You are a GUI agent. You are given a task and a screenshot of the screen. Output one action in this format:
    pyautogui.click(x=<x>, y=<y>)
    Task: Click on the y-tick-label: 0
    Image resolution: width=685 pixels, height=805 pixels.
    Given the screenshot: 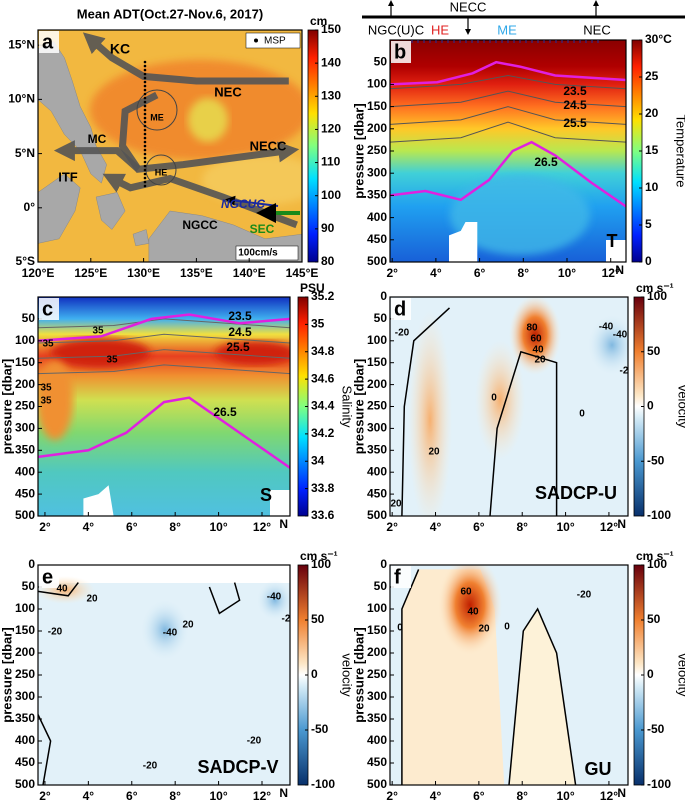 What is the action you would take?
    pyautogui.click(x=31, y=564)
    